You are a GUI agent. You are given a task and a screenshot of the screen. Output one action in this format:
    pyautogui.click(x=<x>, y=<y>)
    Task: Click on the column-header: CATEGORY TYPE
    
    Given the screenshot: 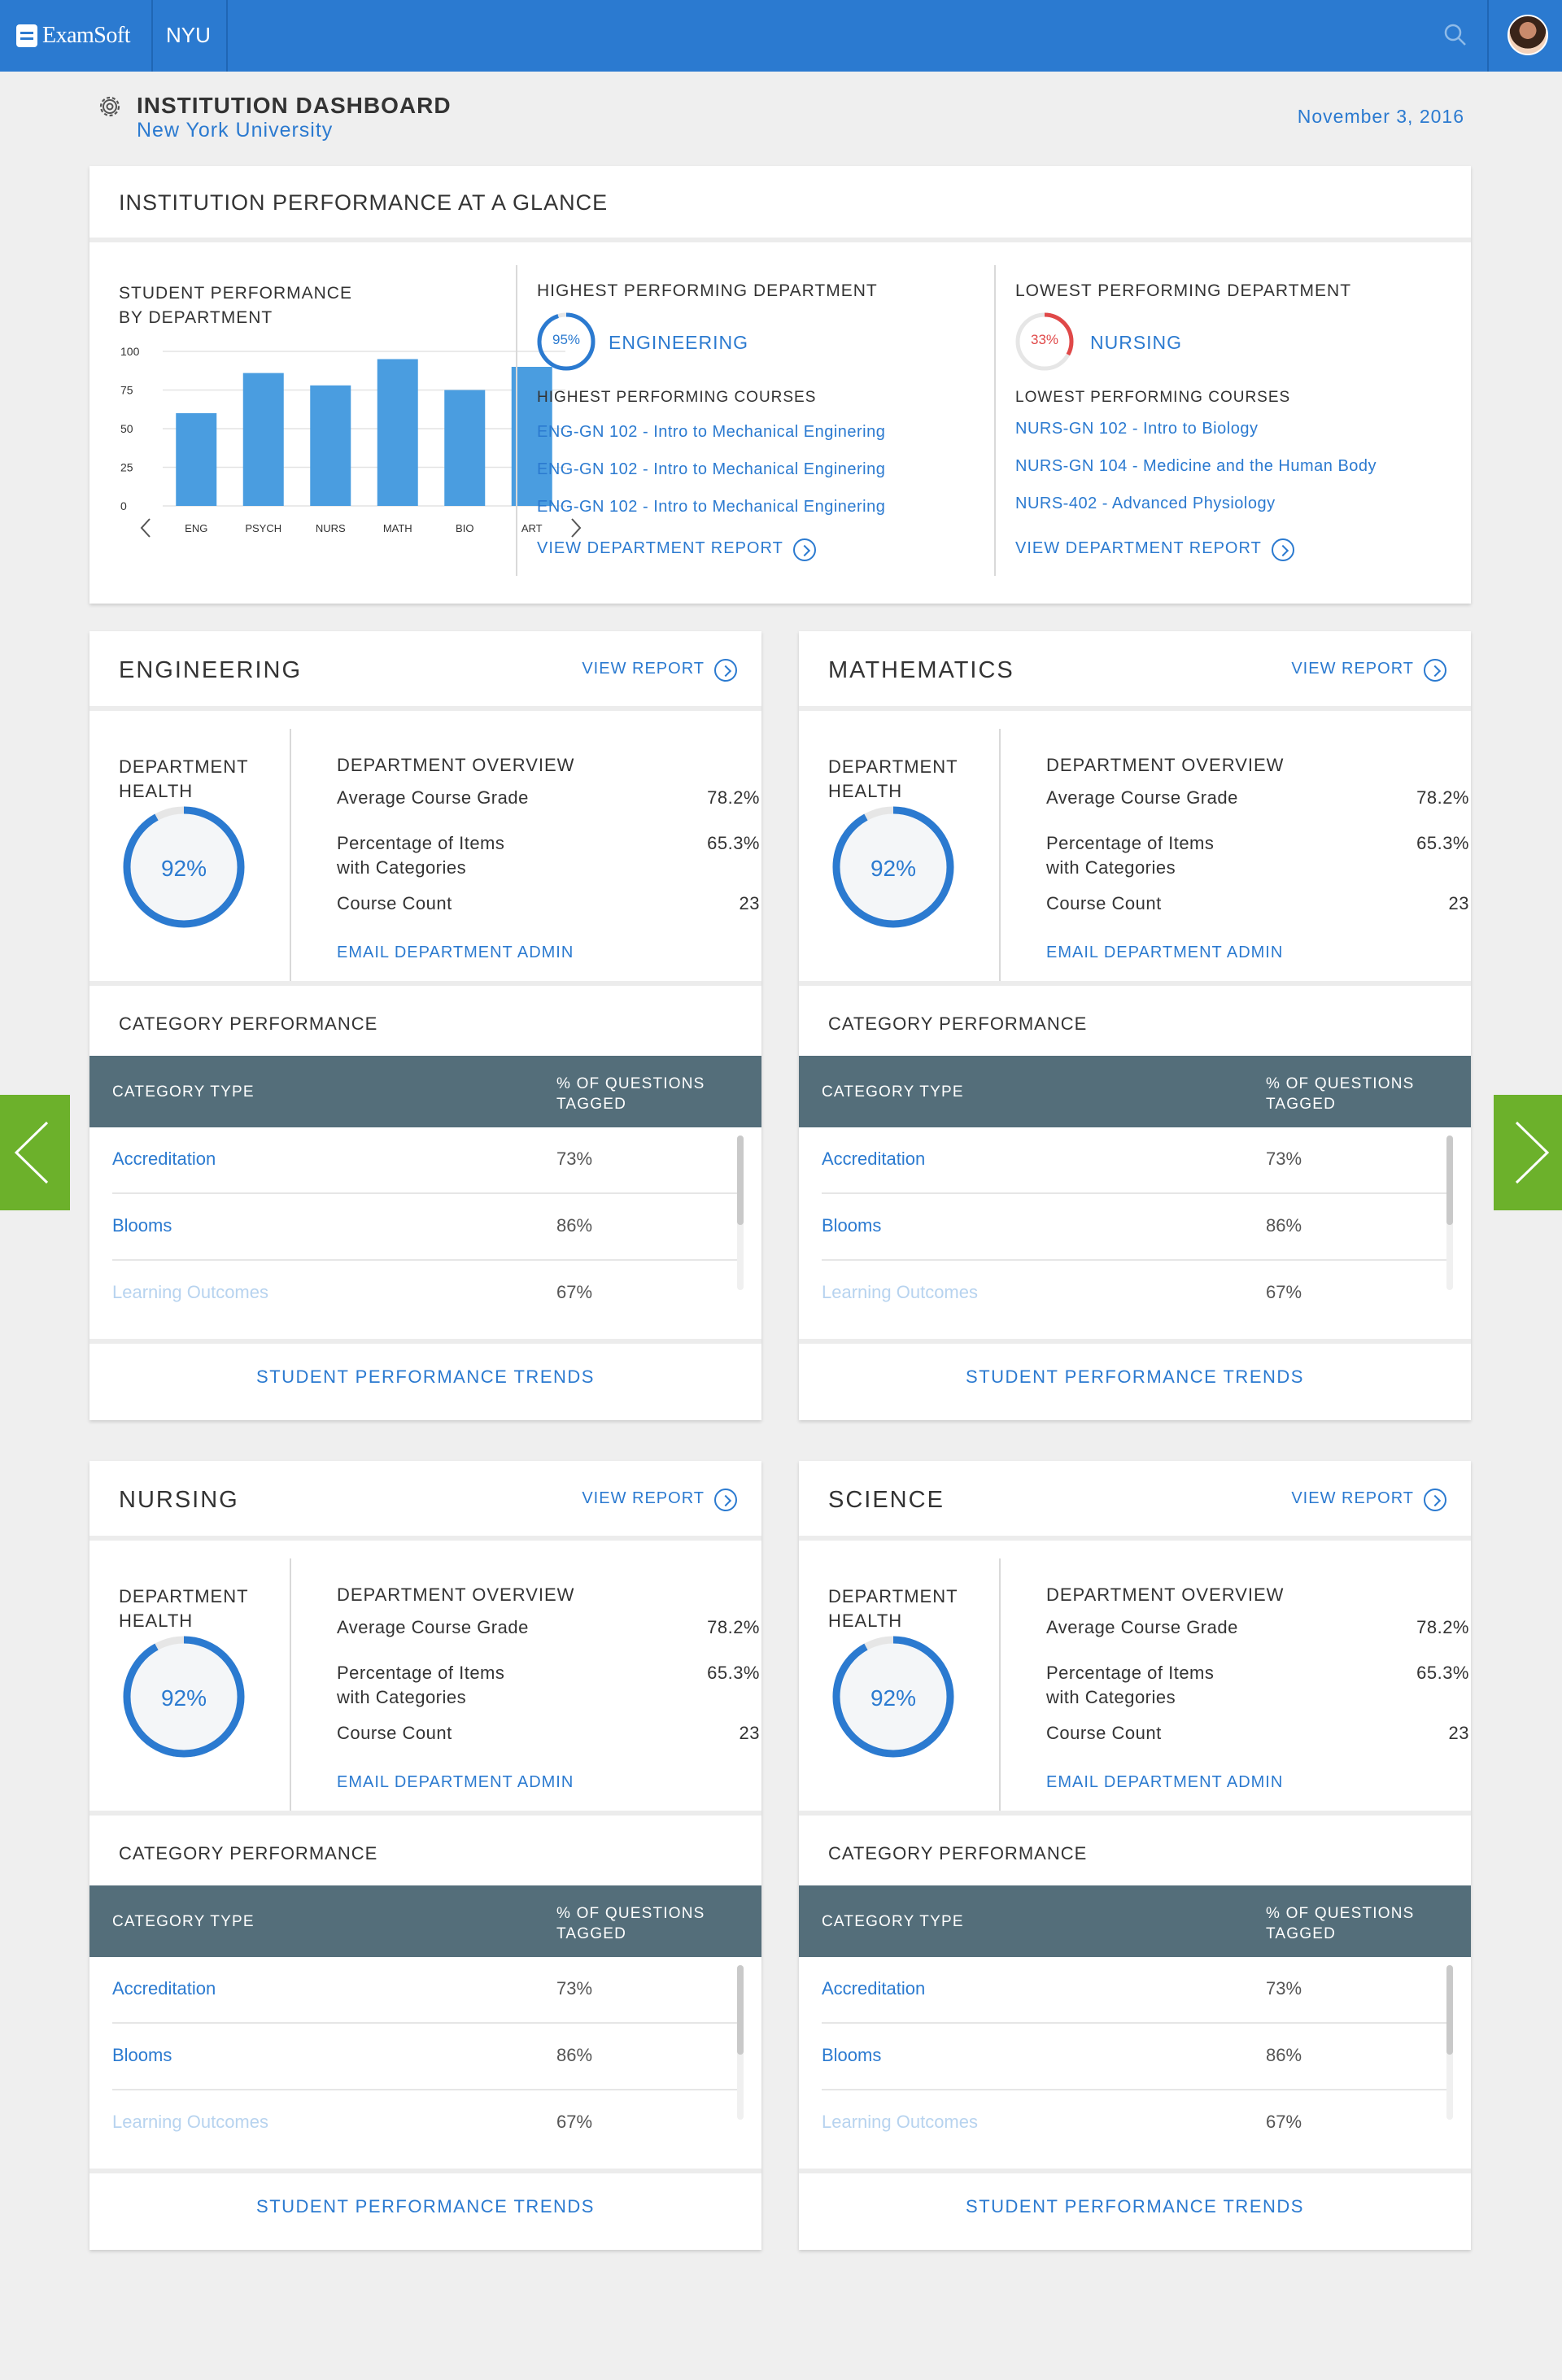 What is the action you would take?
    pyautogui.click(x=893, y=1921)
    